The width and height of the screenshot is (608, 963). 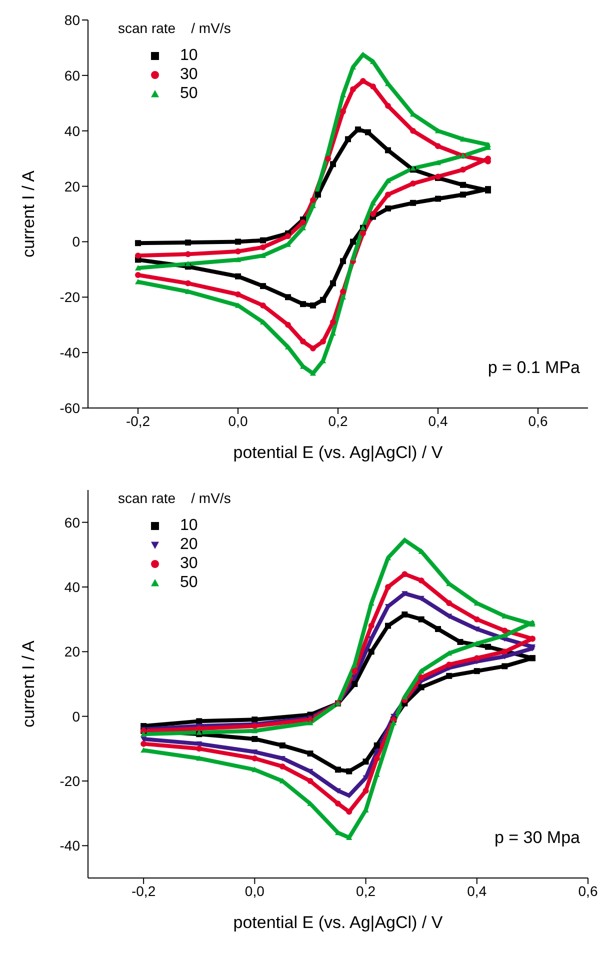 I want to click on y-tick-label: -60, so click(x=70, y=408).